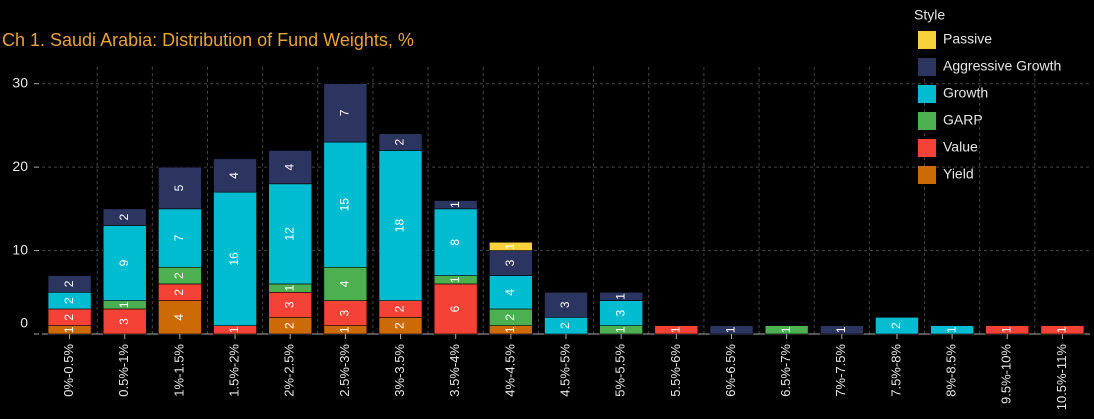 Image resolution: width=1094 pixels, height=419 pixels. Describe the element at coordinates (289, 234) in the screenshot. I see `segment-label: 12` at that location.